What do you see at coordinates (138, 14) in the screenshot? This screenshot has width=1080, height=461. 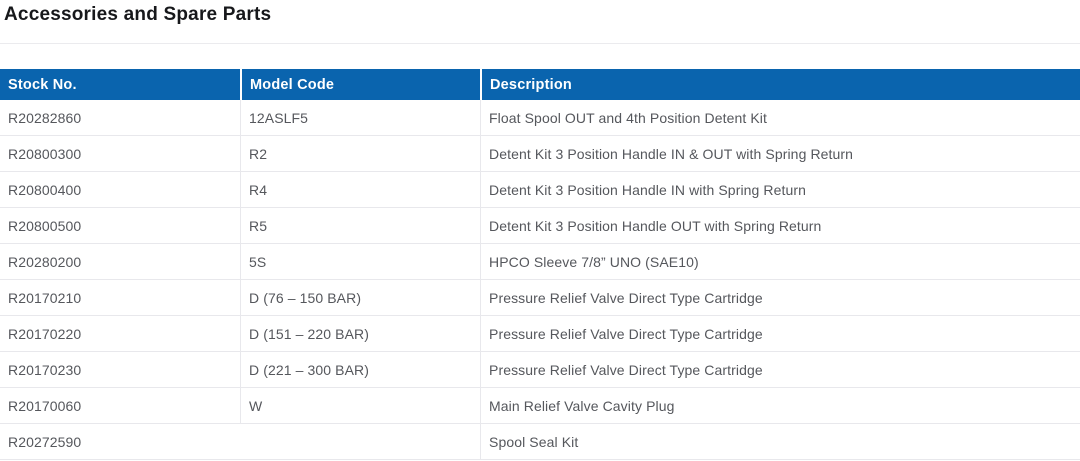 I see `page-title: Accessories and Spare Parts` at bounding box center [138, 14].